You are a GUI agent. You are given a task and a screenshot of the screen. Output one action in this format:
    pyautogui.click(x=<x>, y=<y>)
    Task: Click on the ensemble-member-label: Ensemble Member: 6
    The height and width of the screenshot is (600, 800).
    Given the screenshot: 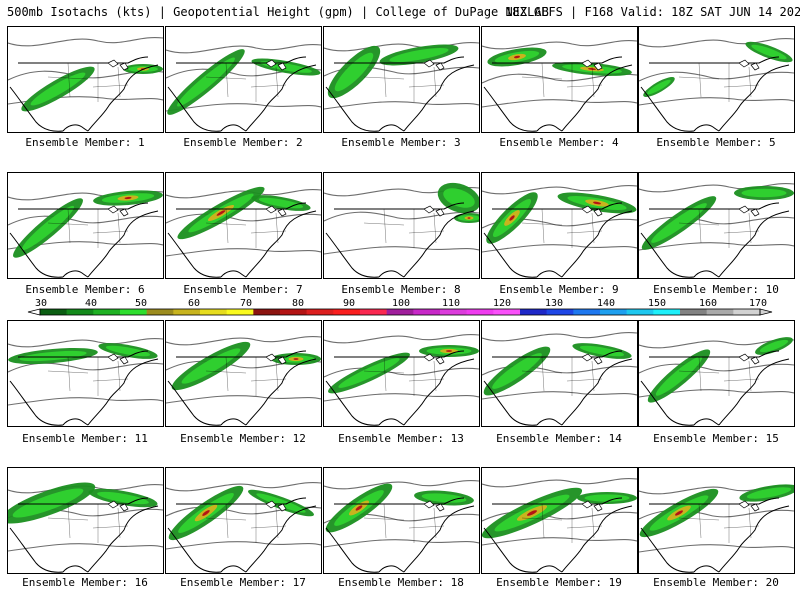 What is the action you would take?
    pyautogui.click(x=85, y=289)
    